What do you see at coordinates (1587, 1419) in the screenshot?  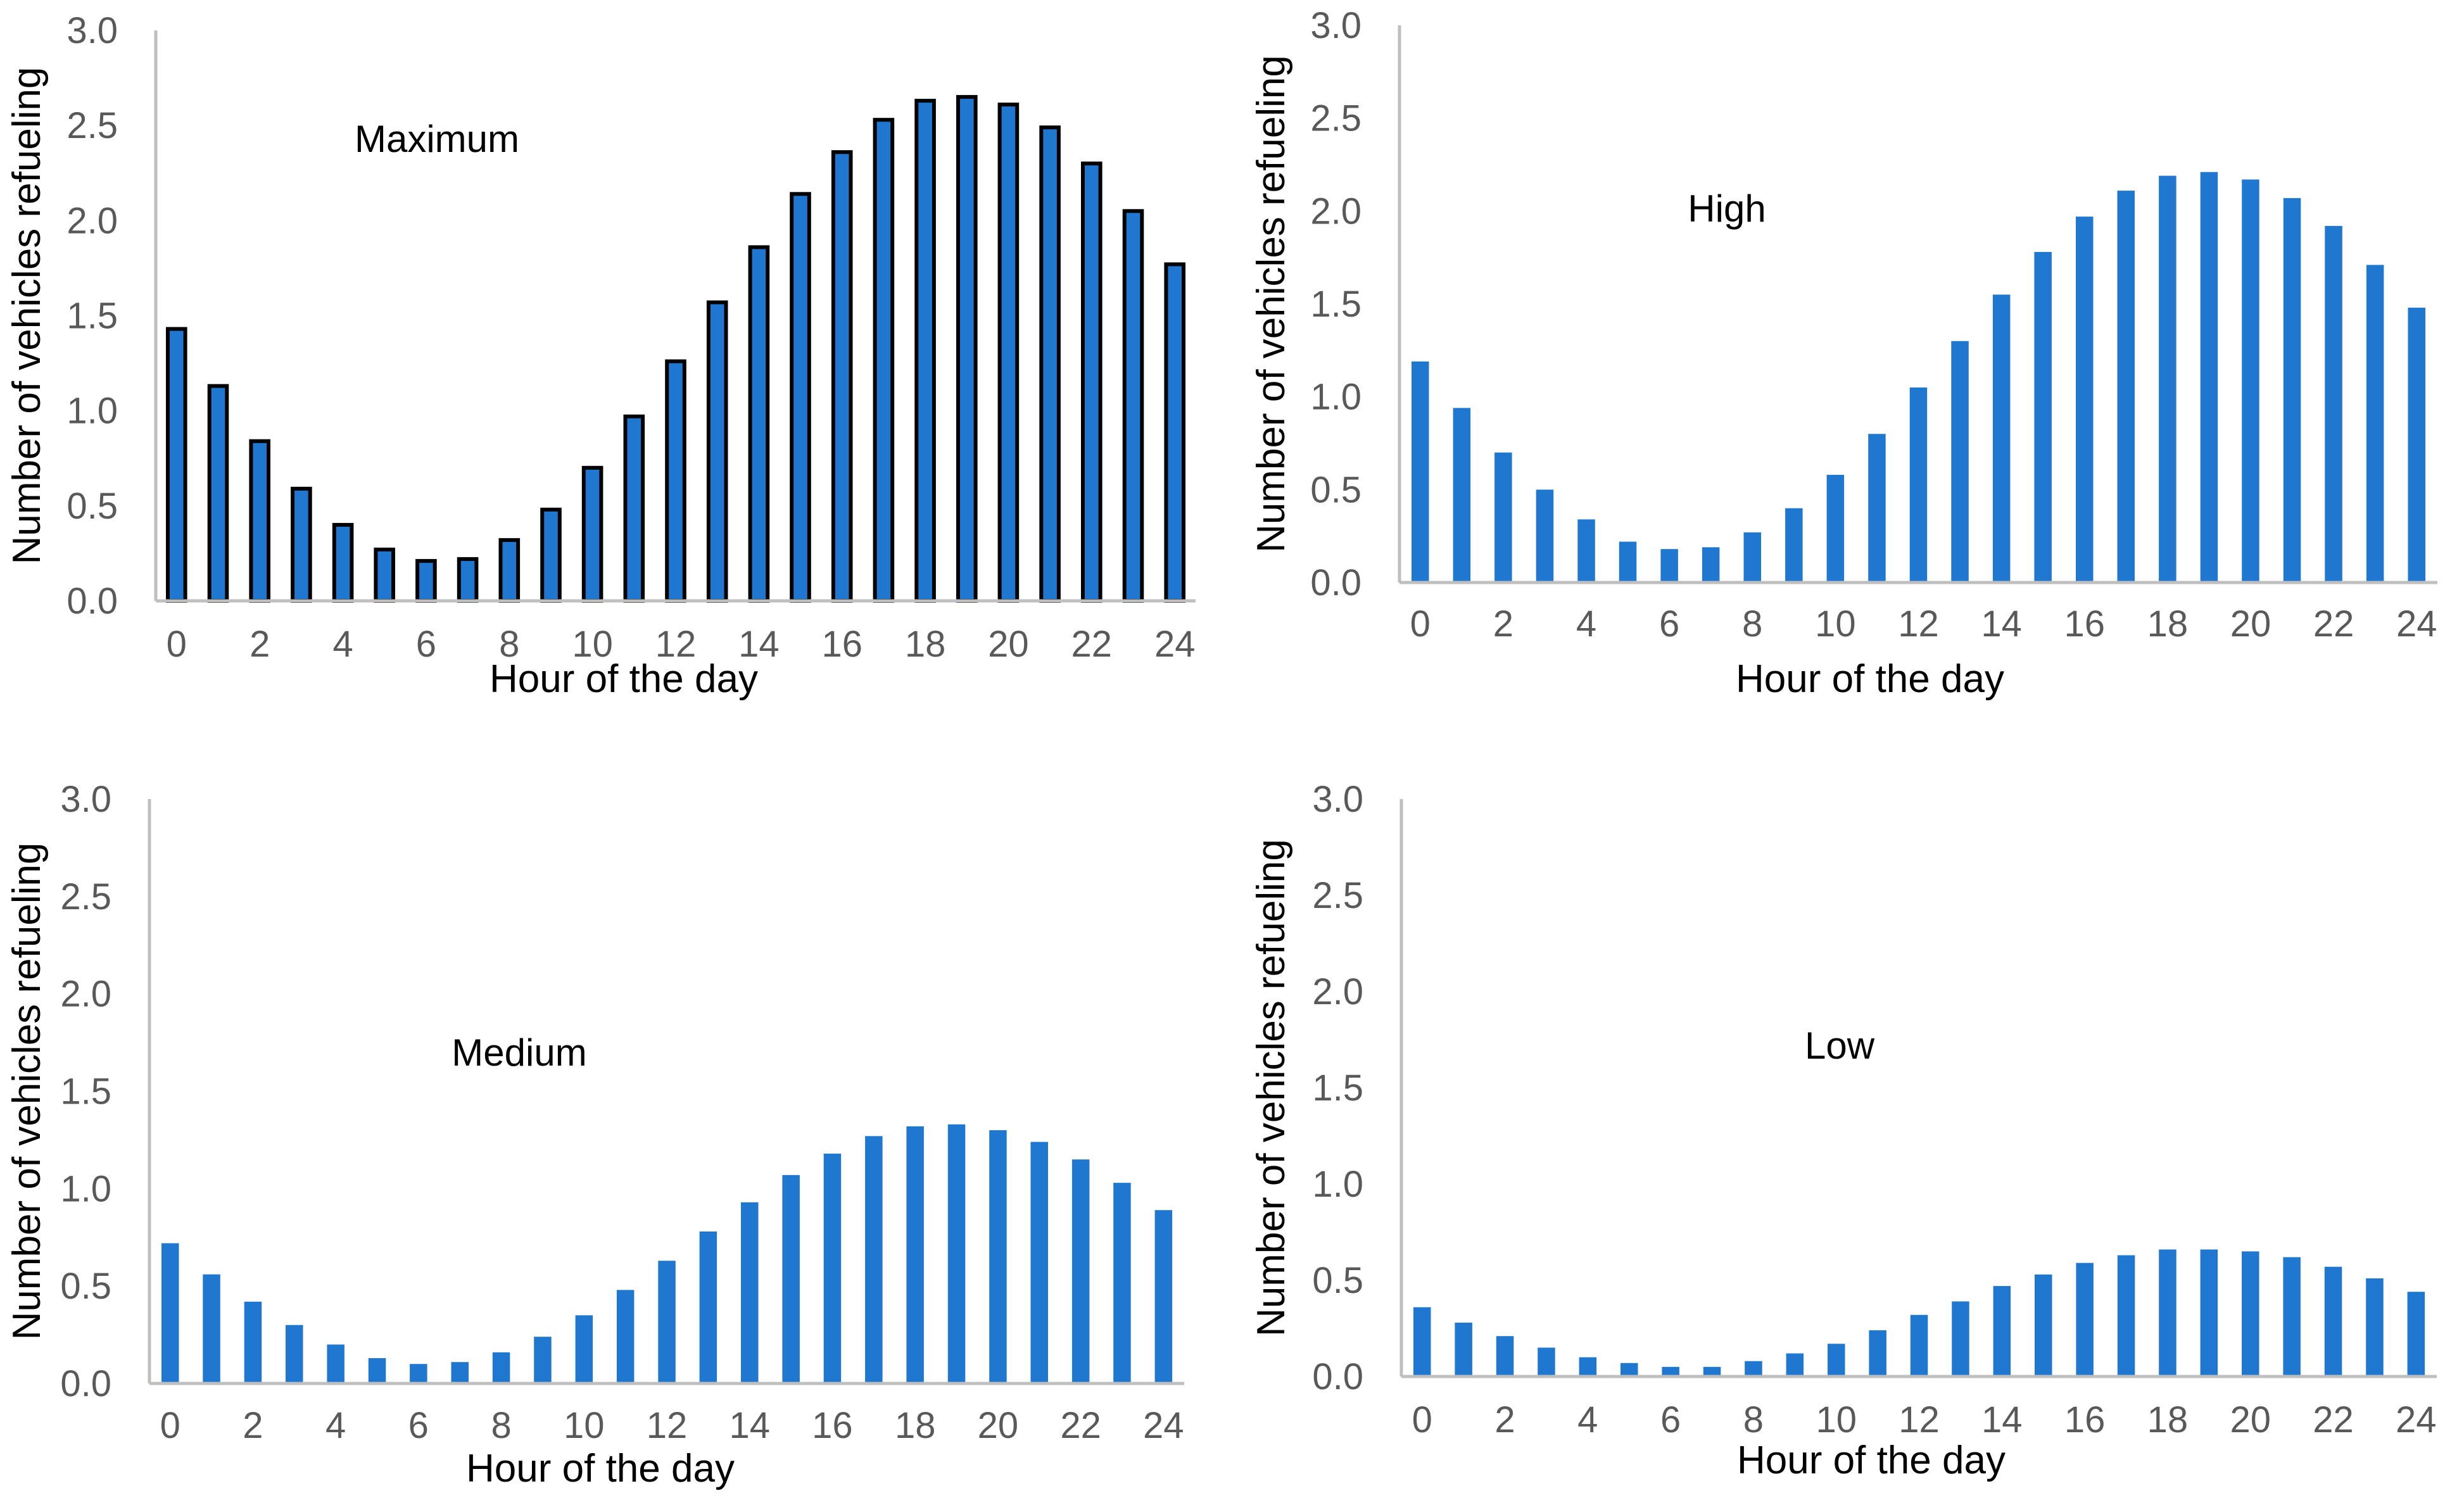 I see `x-tick-label: 4` at bounding box center [1587, 1419].